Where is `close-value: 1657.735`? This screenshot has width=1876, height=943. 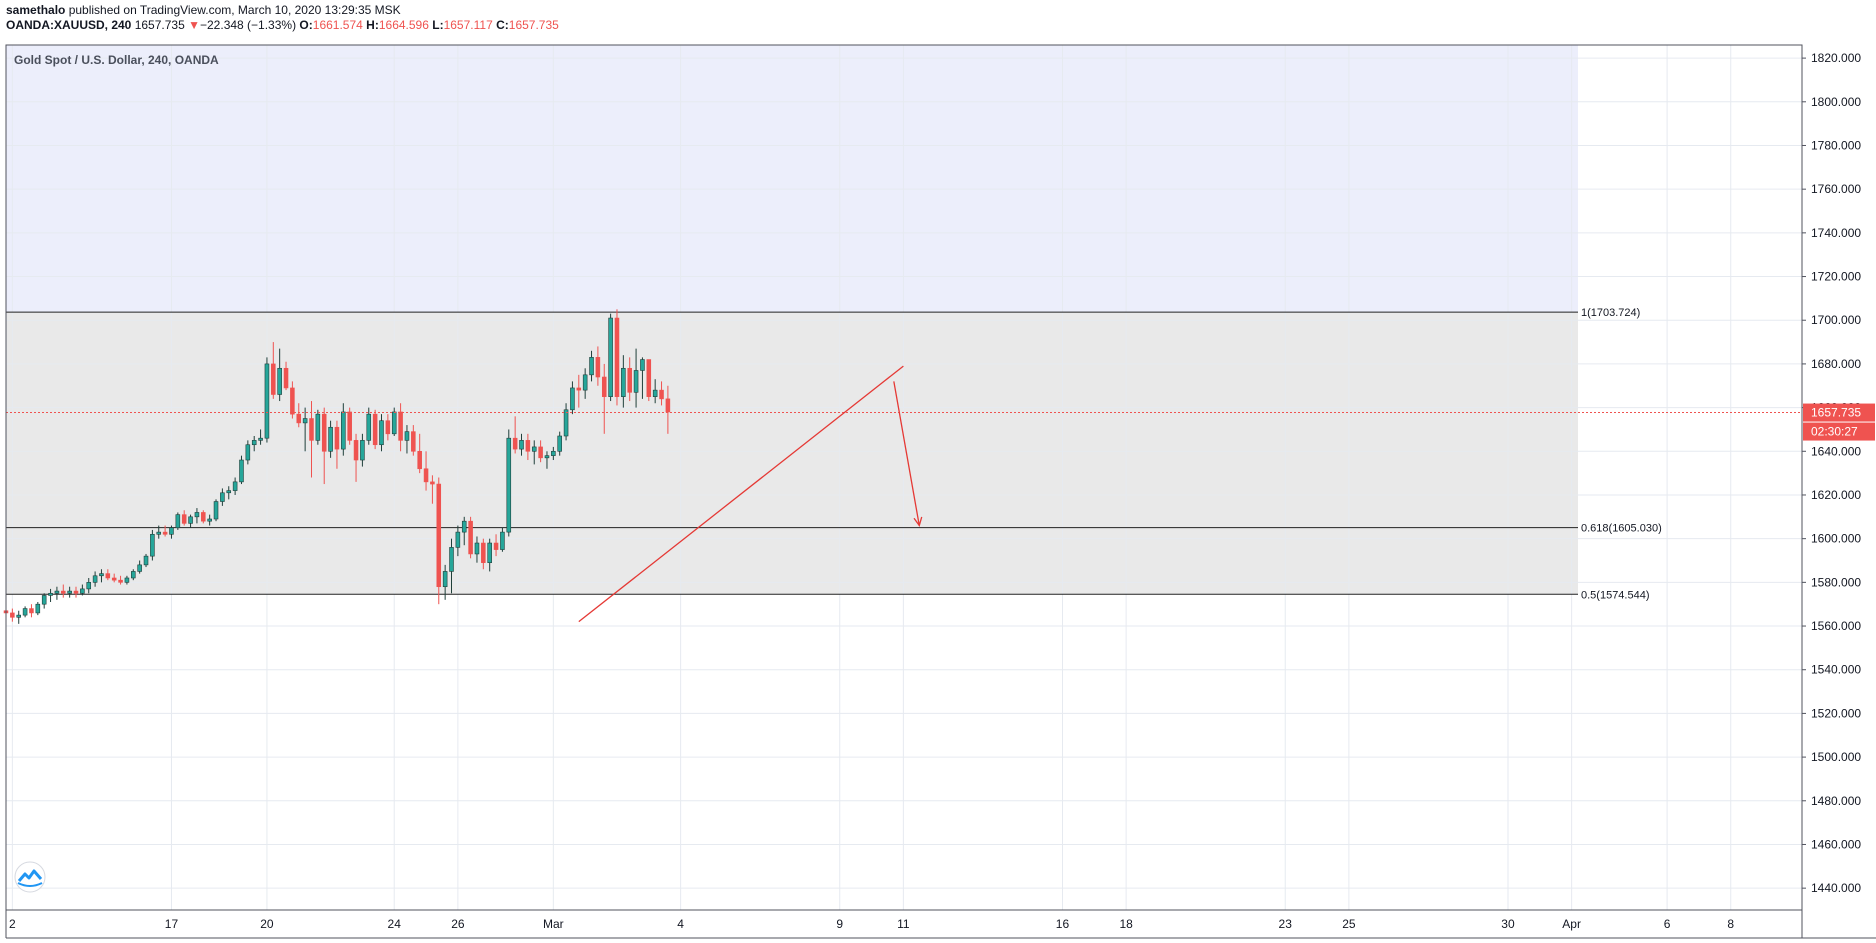 close-value: 1657.735 is located at coordinates (533, 25).